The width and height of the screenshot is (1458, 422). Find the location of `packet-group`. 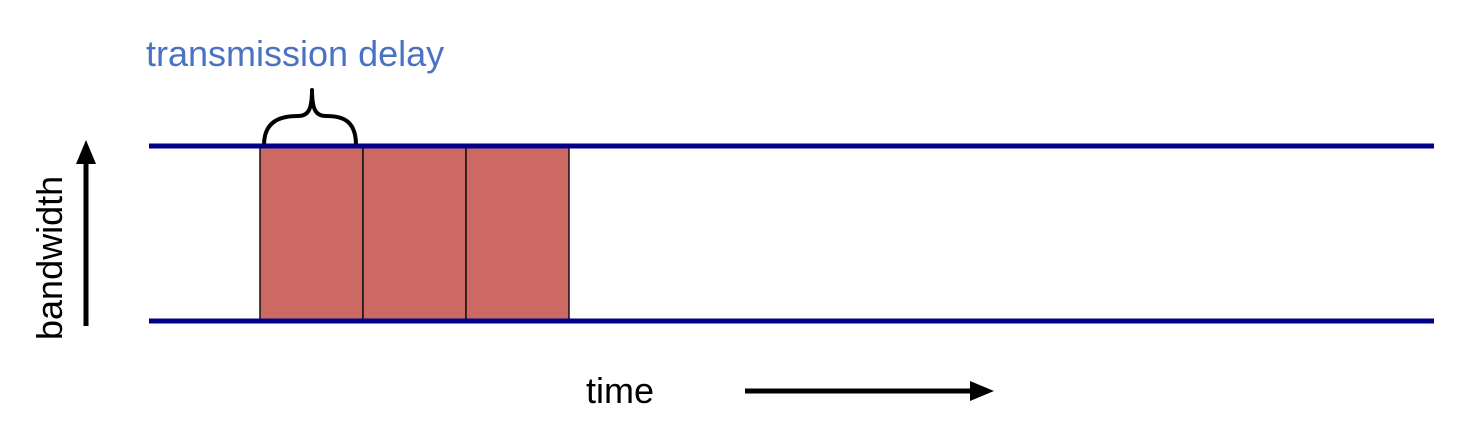

packet-group is located at coordinates (414, 233).